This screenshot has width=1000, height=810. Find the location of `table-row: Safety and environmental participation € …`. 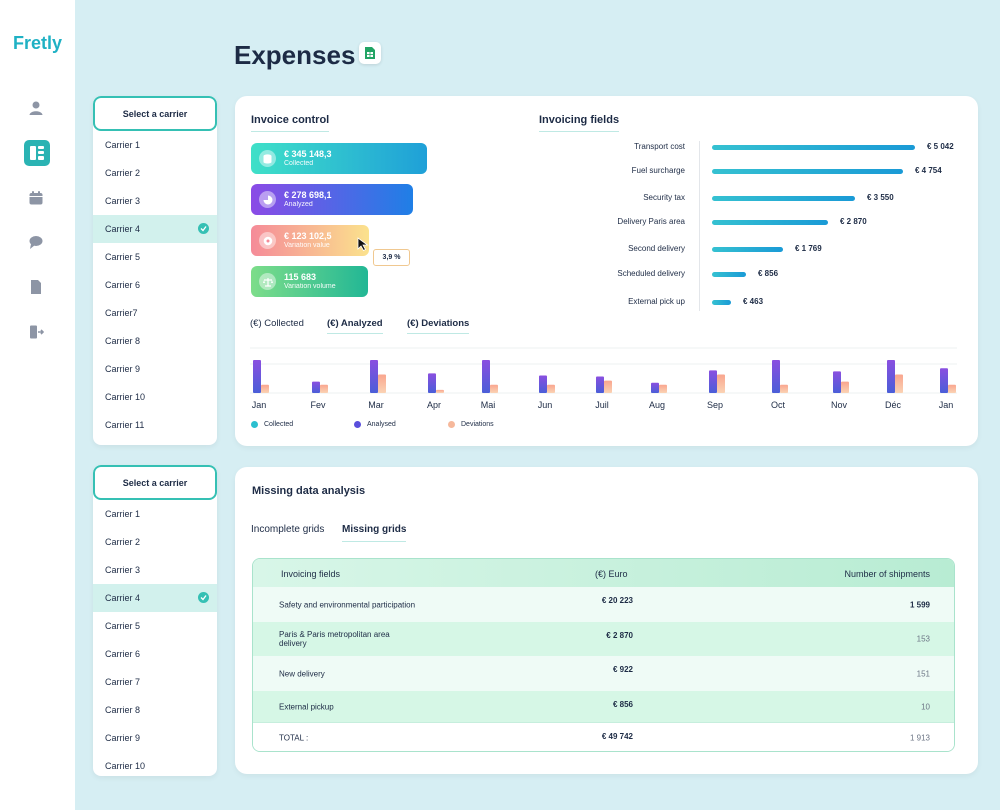

table-row: Safety and environmental participation € … is located at coordinates (603, 604).